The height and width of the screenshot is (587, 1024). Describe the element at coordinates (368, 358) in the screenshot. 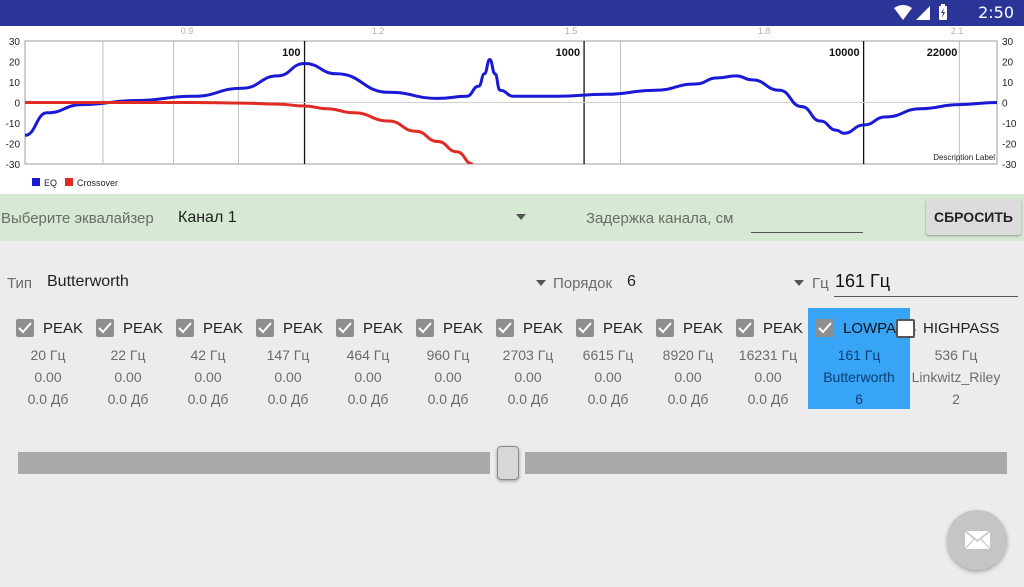

I see `band-item: PEAK 464 Гц 0.00 0.0 Дб` at that location.